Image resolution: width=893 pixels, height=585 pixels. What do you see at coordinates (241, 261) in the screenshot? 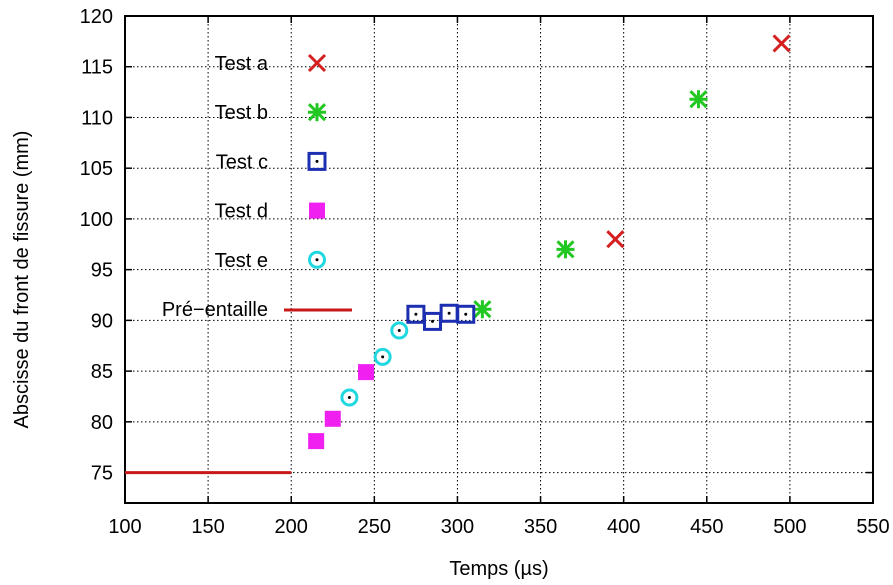
I see `legend-label-test-e: Test e` at bounding box center [241, 261].